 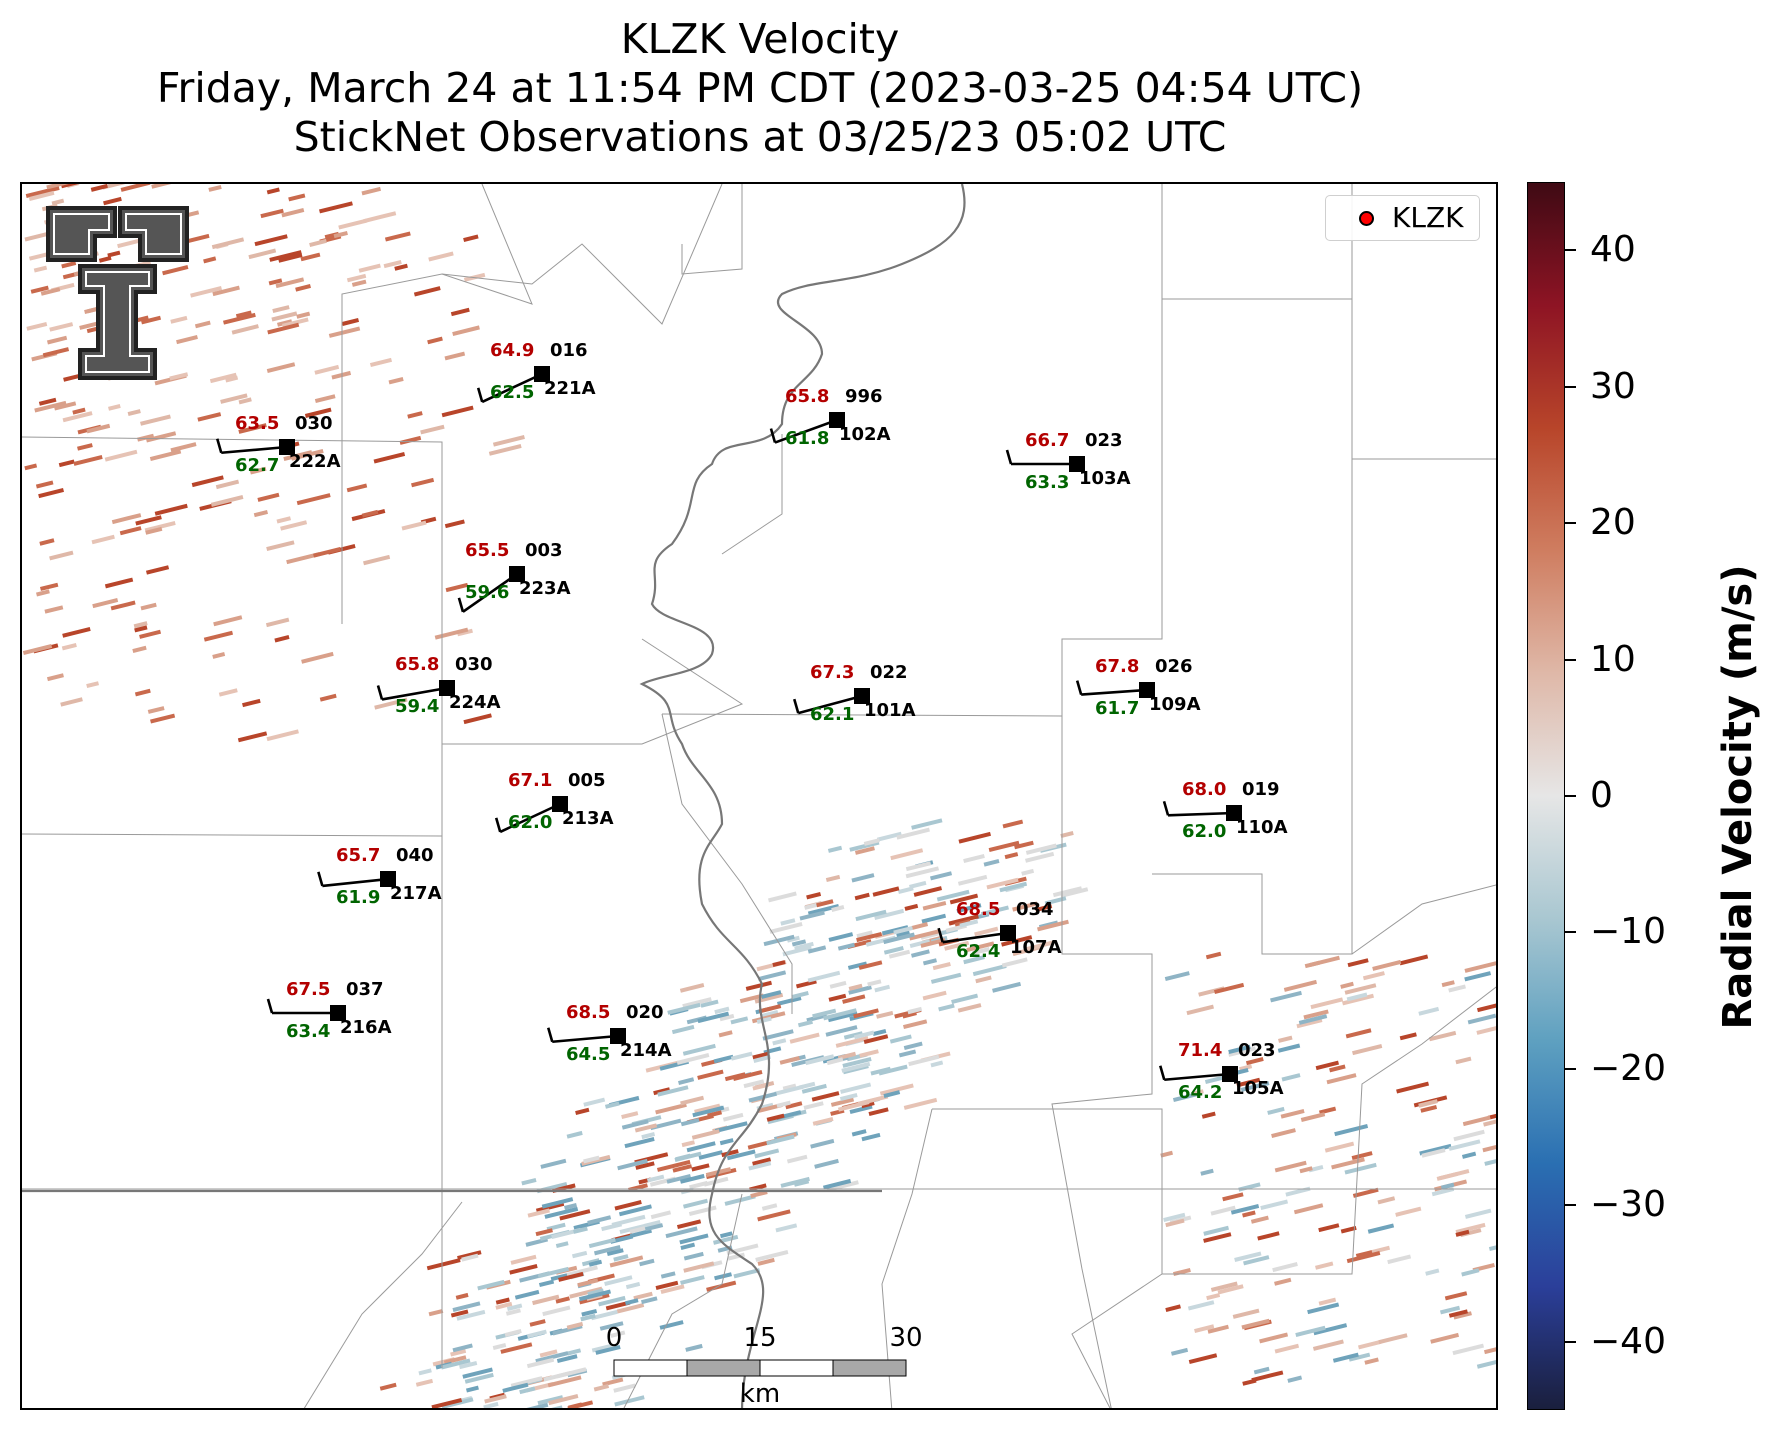 What do you see at coordinates (1105, 478) in the screenshot?
I see `station-id: 103A` at bounding box center [1105, 478].